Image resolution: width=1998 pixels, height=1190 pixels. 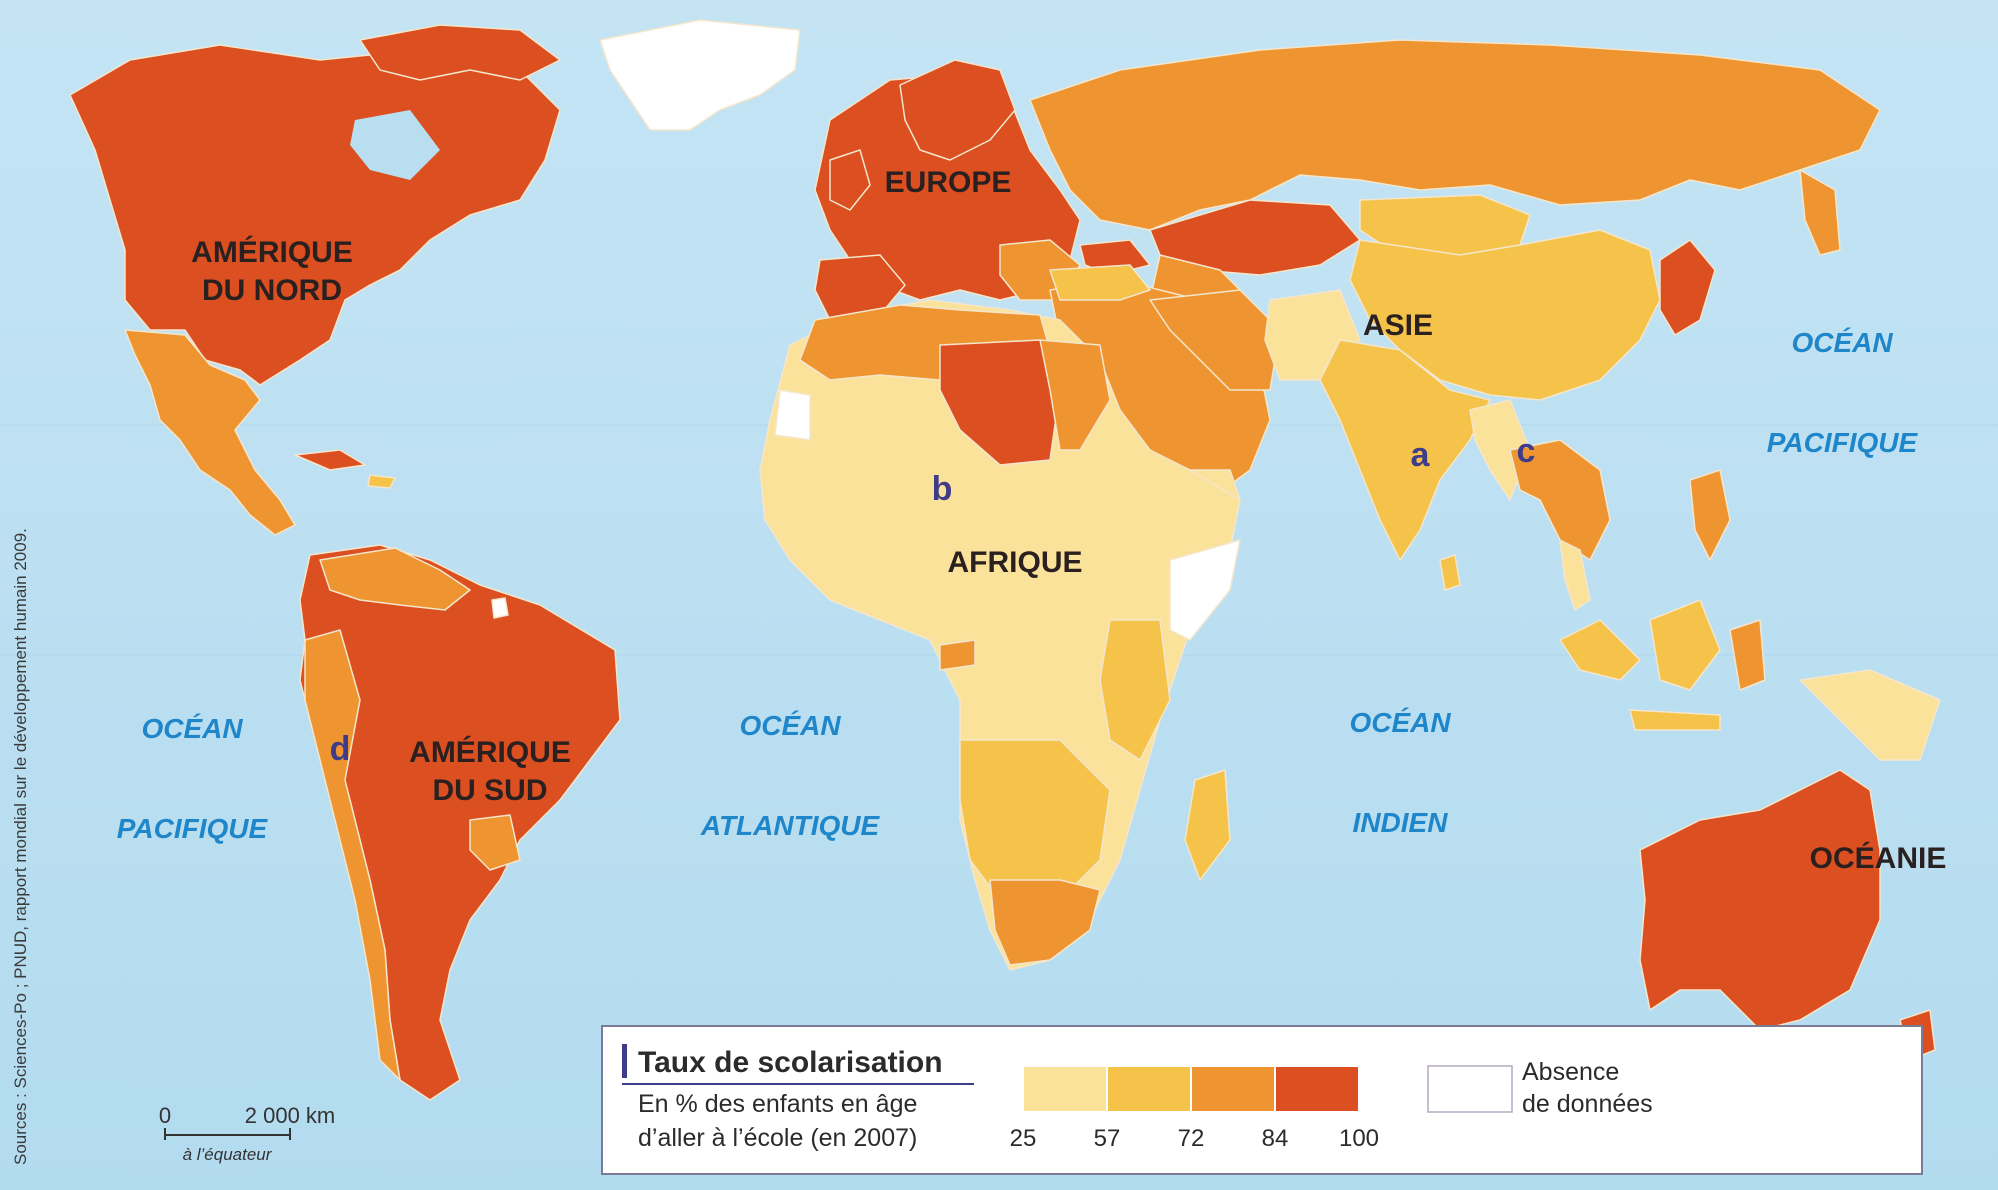 What do you see at coordinates (1600, 650) in the screenshot?
I see `sumatra` at bounding box center [1600, 650].